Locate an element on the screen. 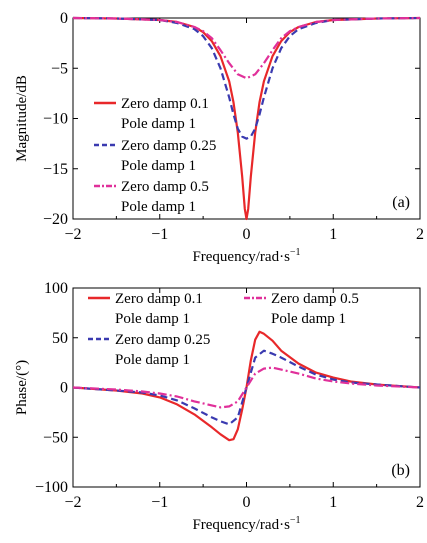 The height and width of the screenshot is (543, 427). y-tick-label: 50 is located at coordinates (60, 338).